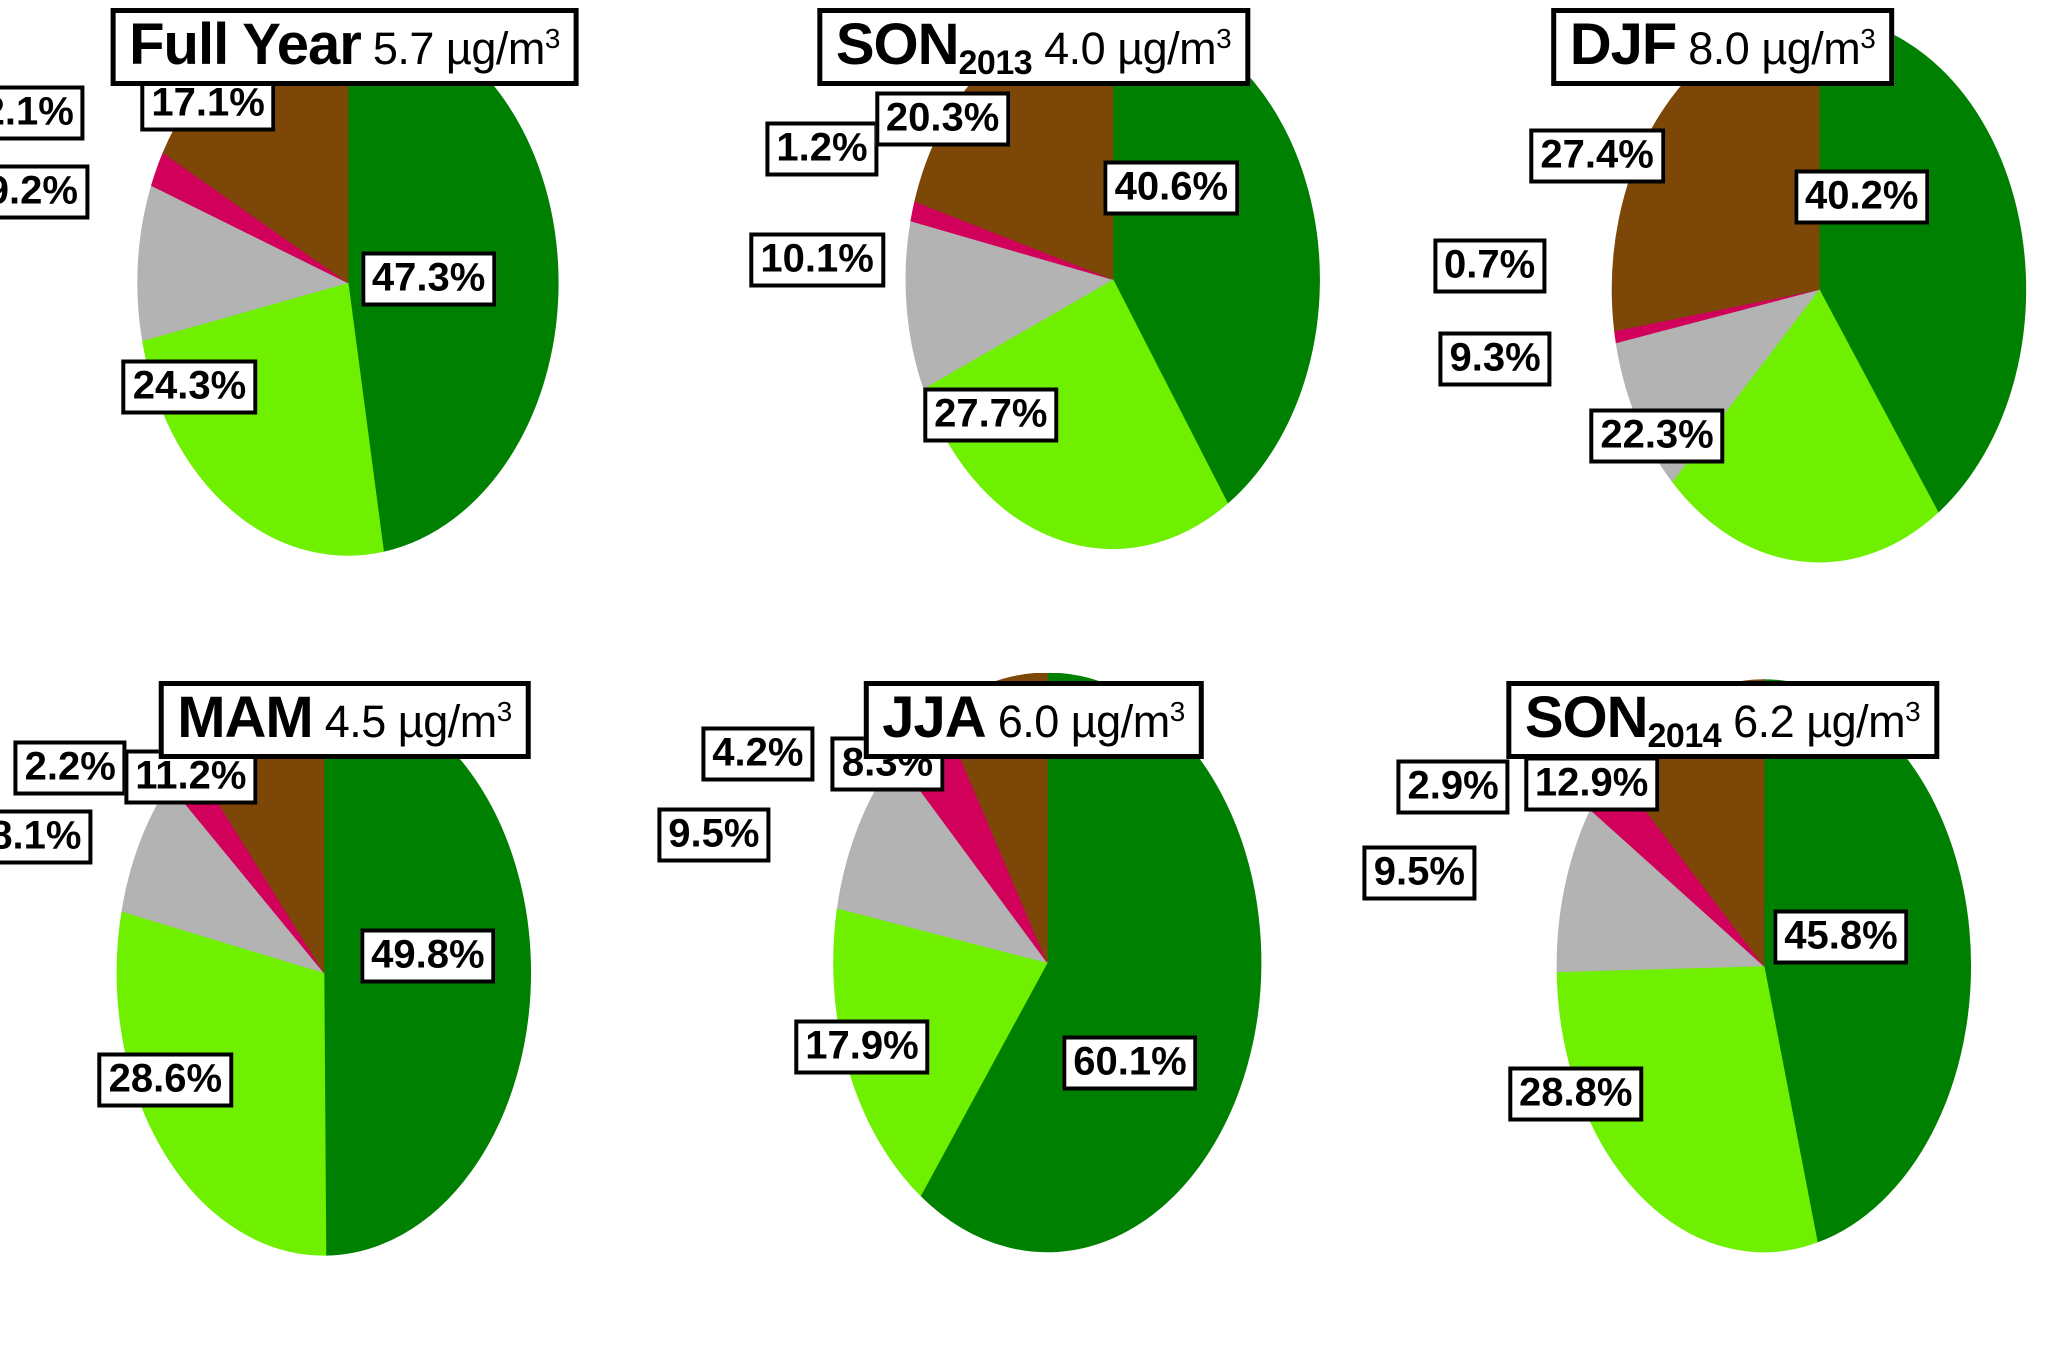 The width and height of the screenshot is (2067, 1346). Describe the element at coordinates (758, 754) in the screenshot. I see `slice-percentage-label: 4.2%` at that location.